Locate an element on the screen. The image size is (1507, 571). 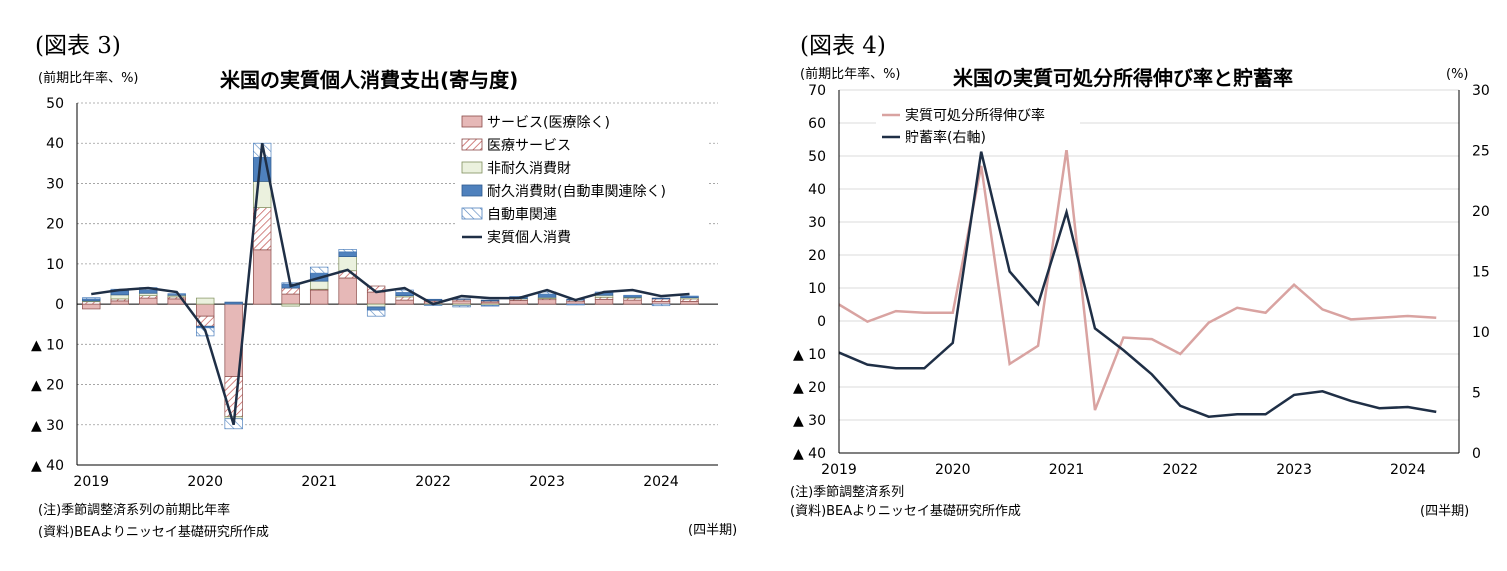
chart1-y-tick-label: ▲ 40 is located at coordinates (47, 466).